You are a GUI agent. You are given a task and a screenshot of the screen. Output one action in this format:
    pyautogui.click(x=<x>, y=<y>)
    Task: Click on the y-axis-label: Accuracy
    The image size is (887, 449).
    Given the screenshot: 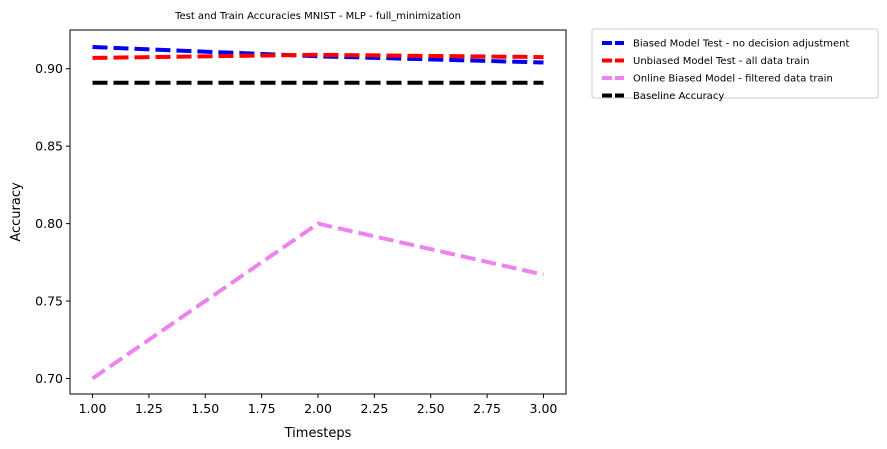 What is the action you would take?
    pyautogui.click(x=16, y=212)
    